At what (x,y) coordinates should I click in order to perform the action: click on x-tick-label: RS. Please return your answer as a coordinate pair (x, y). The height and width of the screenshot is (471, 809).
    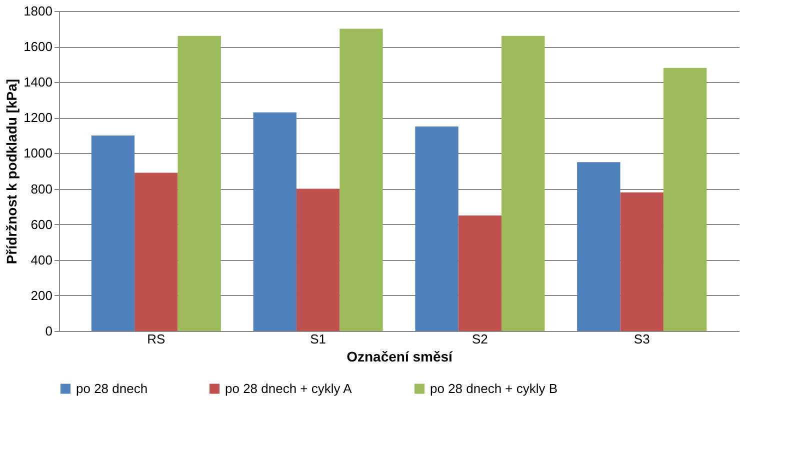
    Looking at the image, I should click on (156, 339).